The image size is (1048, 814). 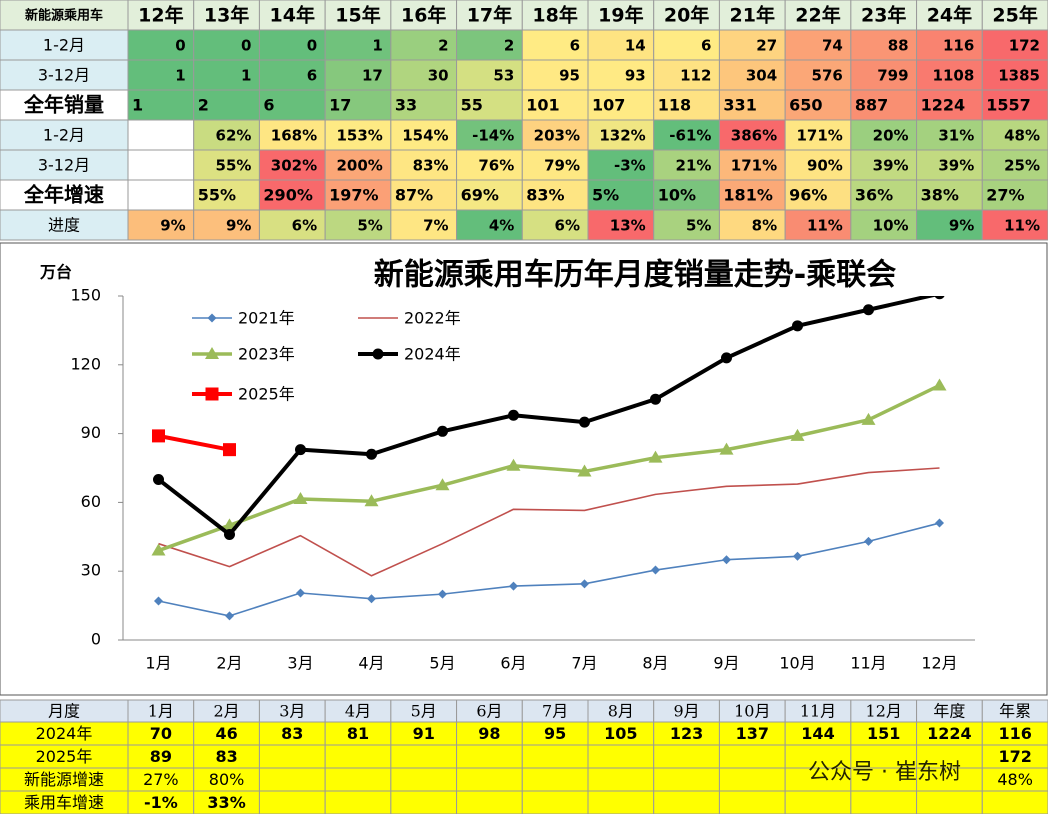 What do you see at coordinates (425, 136) in the screenshot?
I see `cell-text: 154%` at bounding box center [425, 136].